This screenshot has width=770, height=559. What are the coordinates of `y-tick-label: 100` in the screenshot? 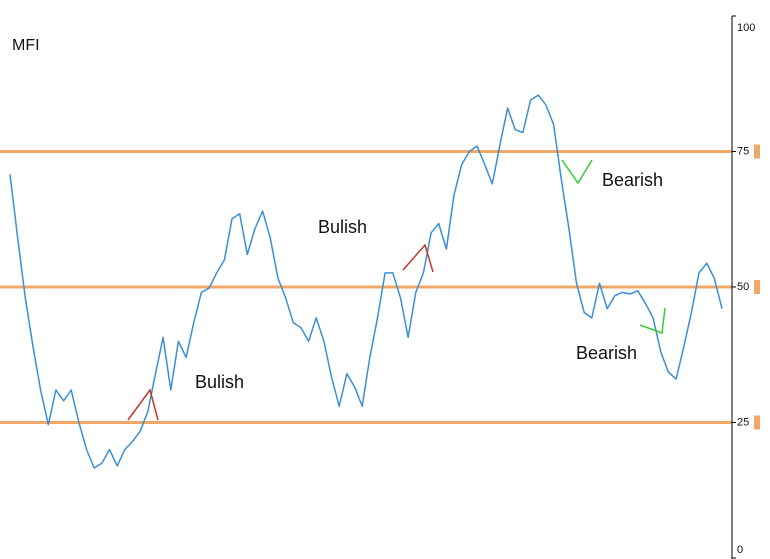 It's located at (746, 28).